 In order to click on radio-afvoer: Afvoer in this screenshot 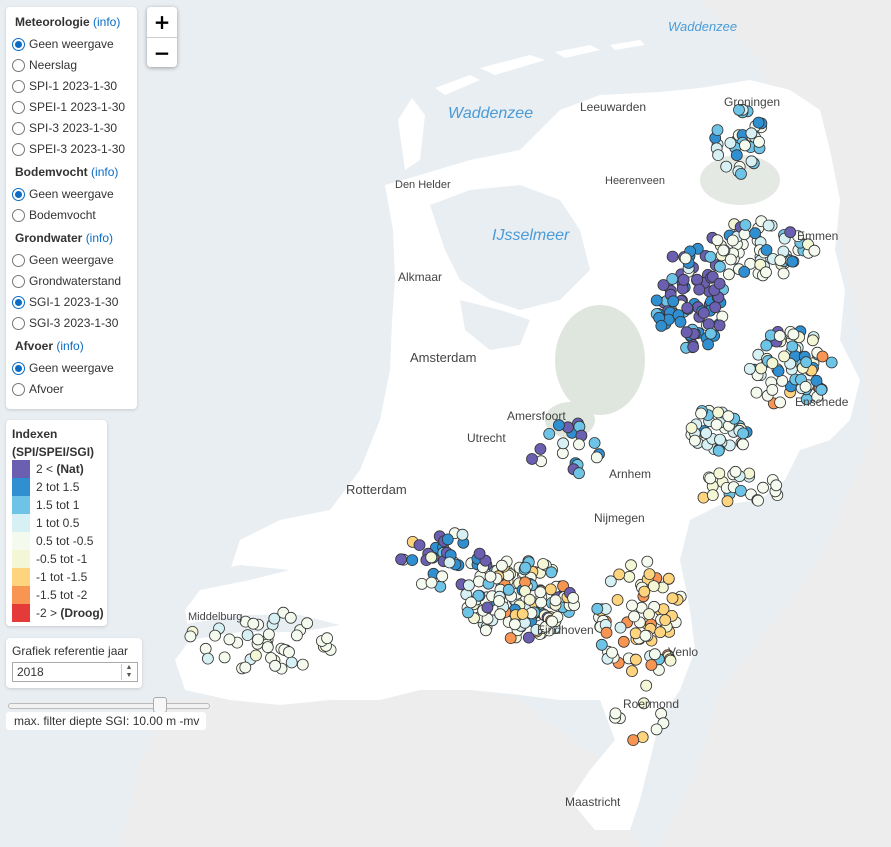, I will do `click(38, 389)`.